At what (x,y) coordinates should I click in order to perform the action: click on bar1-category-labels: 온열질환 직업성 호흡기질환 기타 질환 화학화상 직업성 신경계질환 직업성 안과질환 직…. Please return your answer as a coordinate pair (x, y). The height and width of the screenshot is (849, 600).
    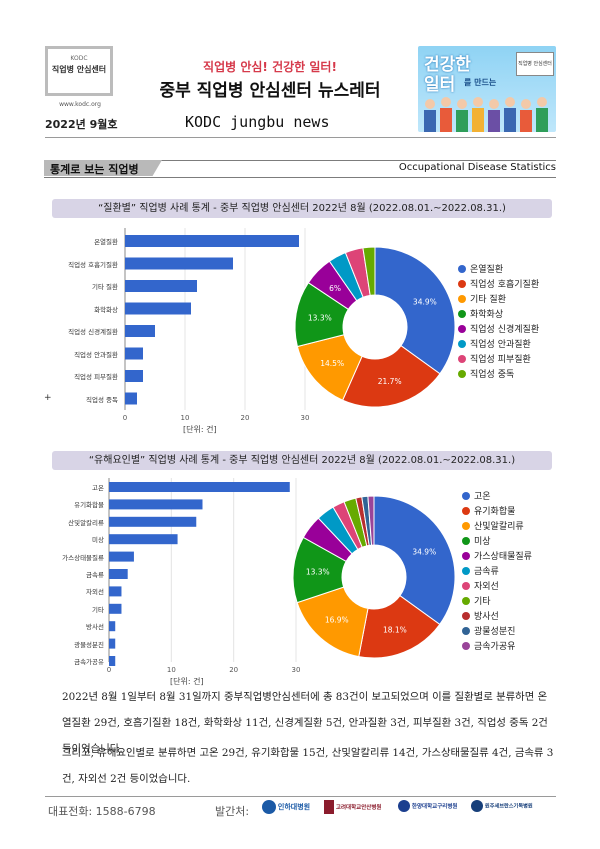
    Looking at the image, I should click on (80, 424).